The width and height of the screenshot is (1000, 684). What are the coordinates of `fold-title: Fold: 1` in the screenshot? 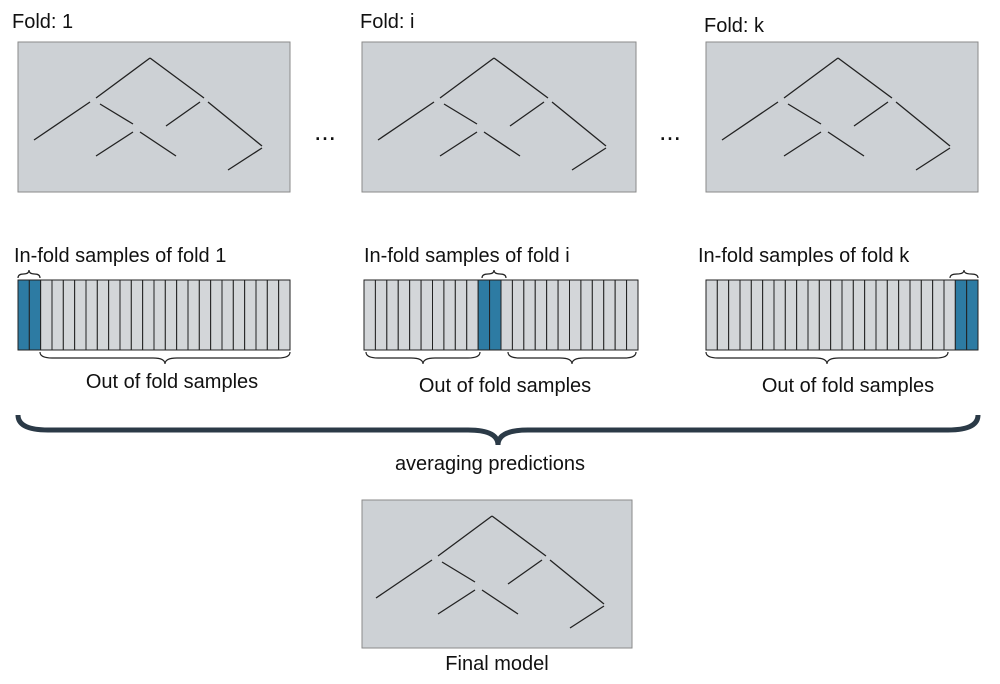 It's located at (42, 22).